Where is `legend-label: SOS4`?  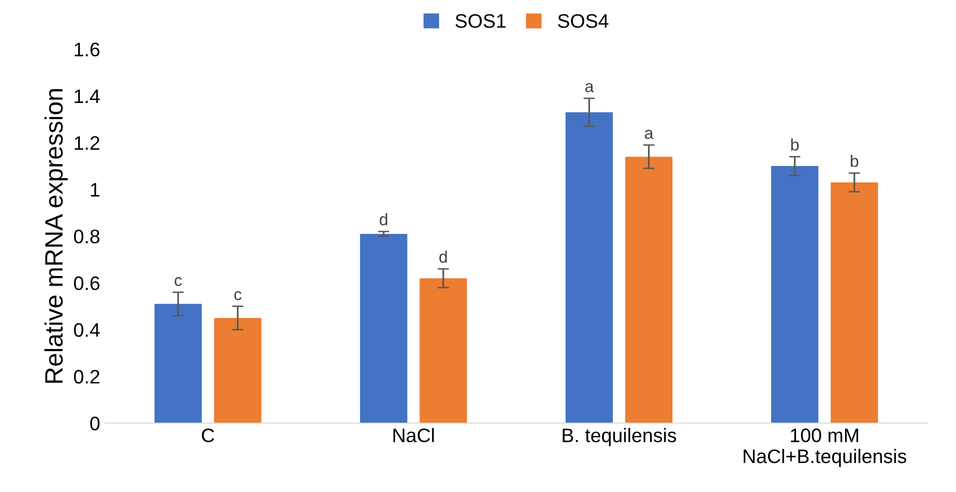
legend-label: SOS4 is located at coordinates (583, 21).